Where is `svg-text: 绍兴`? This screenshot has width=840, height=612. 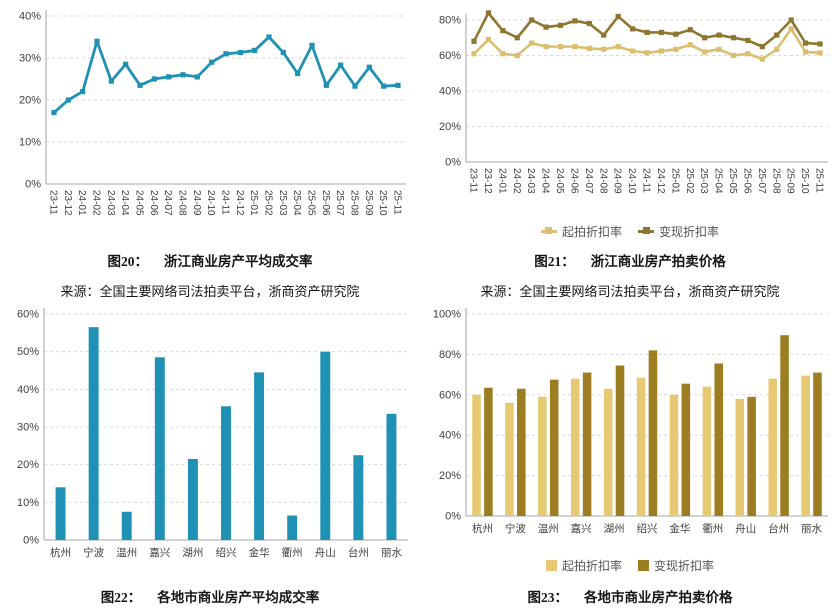 svg-text: 绍兴 is located at coordinates (226, 552).